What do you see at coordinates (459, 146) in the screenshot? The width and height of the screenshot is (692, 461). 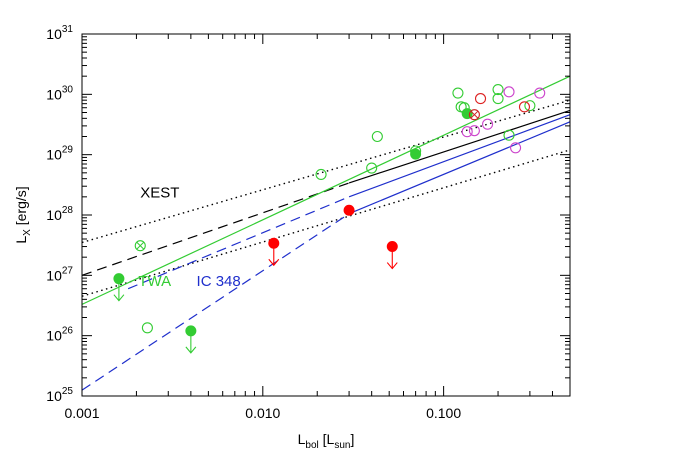 I see `xest-fit-solid-line` at bounding box center [459, 146].